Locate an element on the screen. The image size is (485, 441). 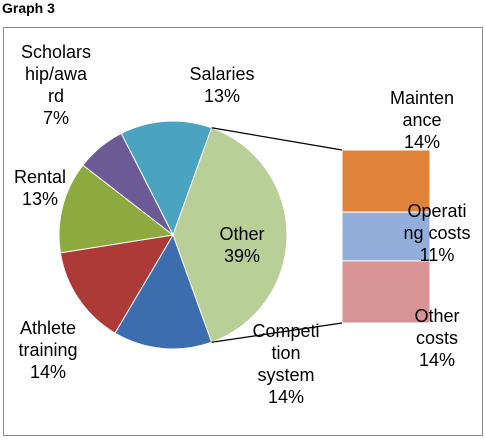
bar-label-maintenance: Mainten ance 14% is located at coordinates (422, 120).